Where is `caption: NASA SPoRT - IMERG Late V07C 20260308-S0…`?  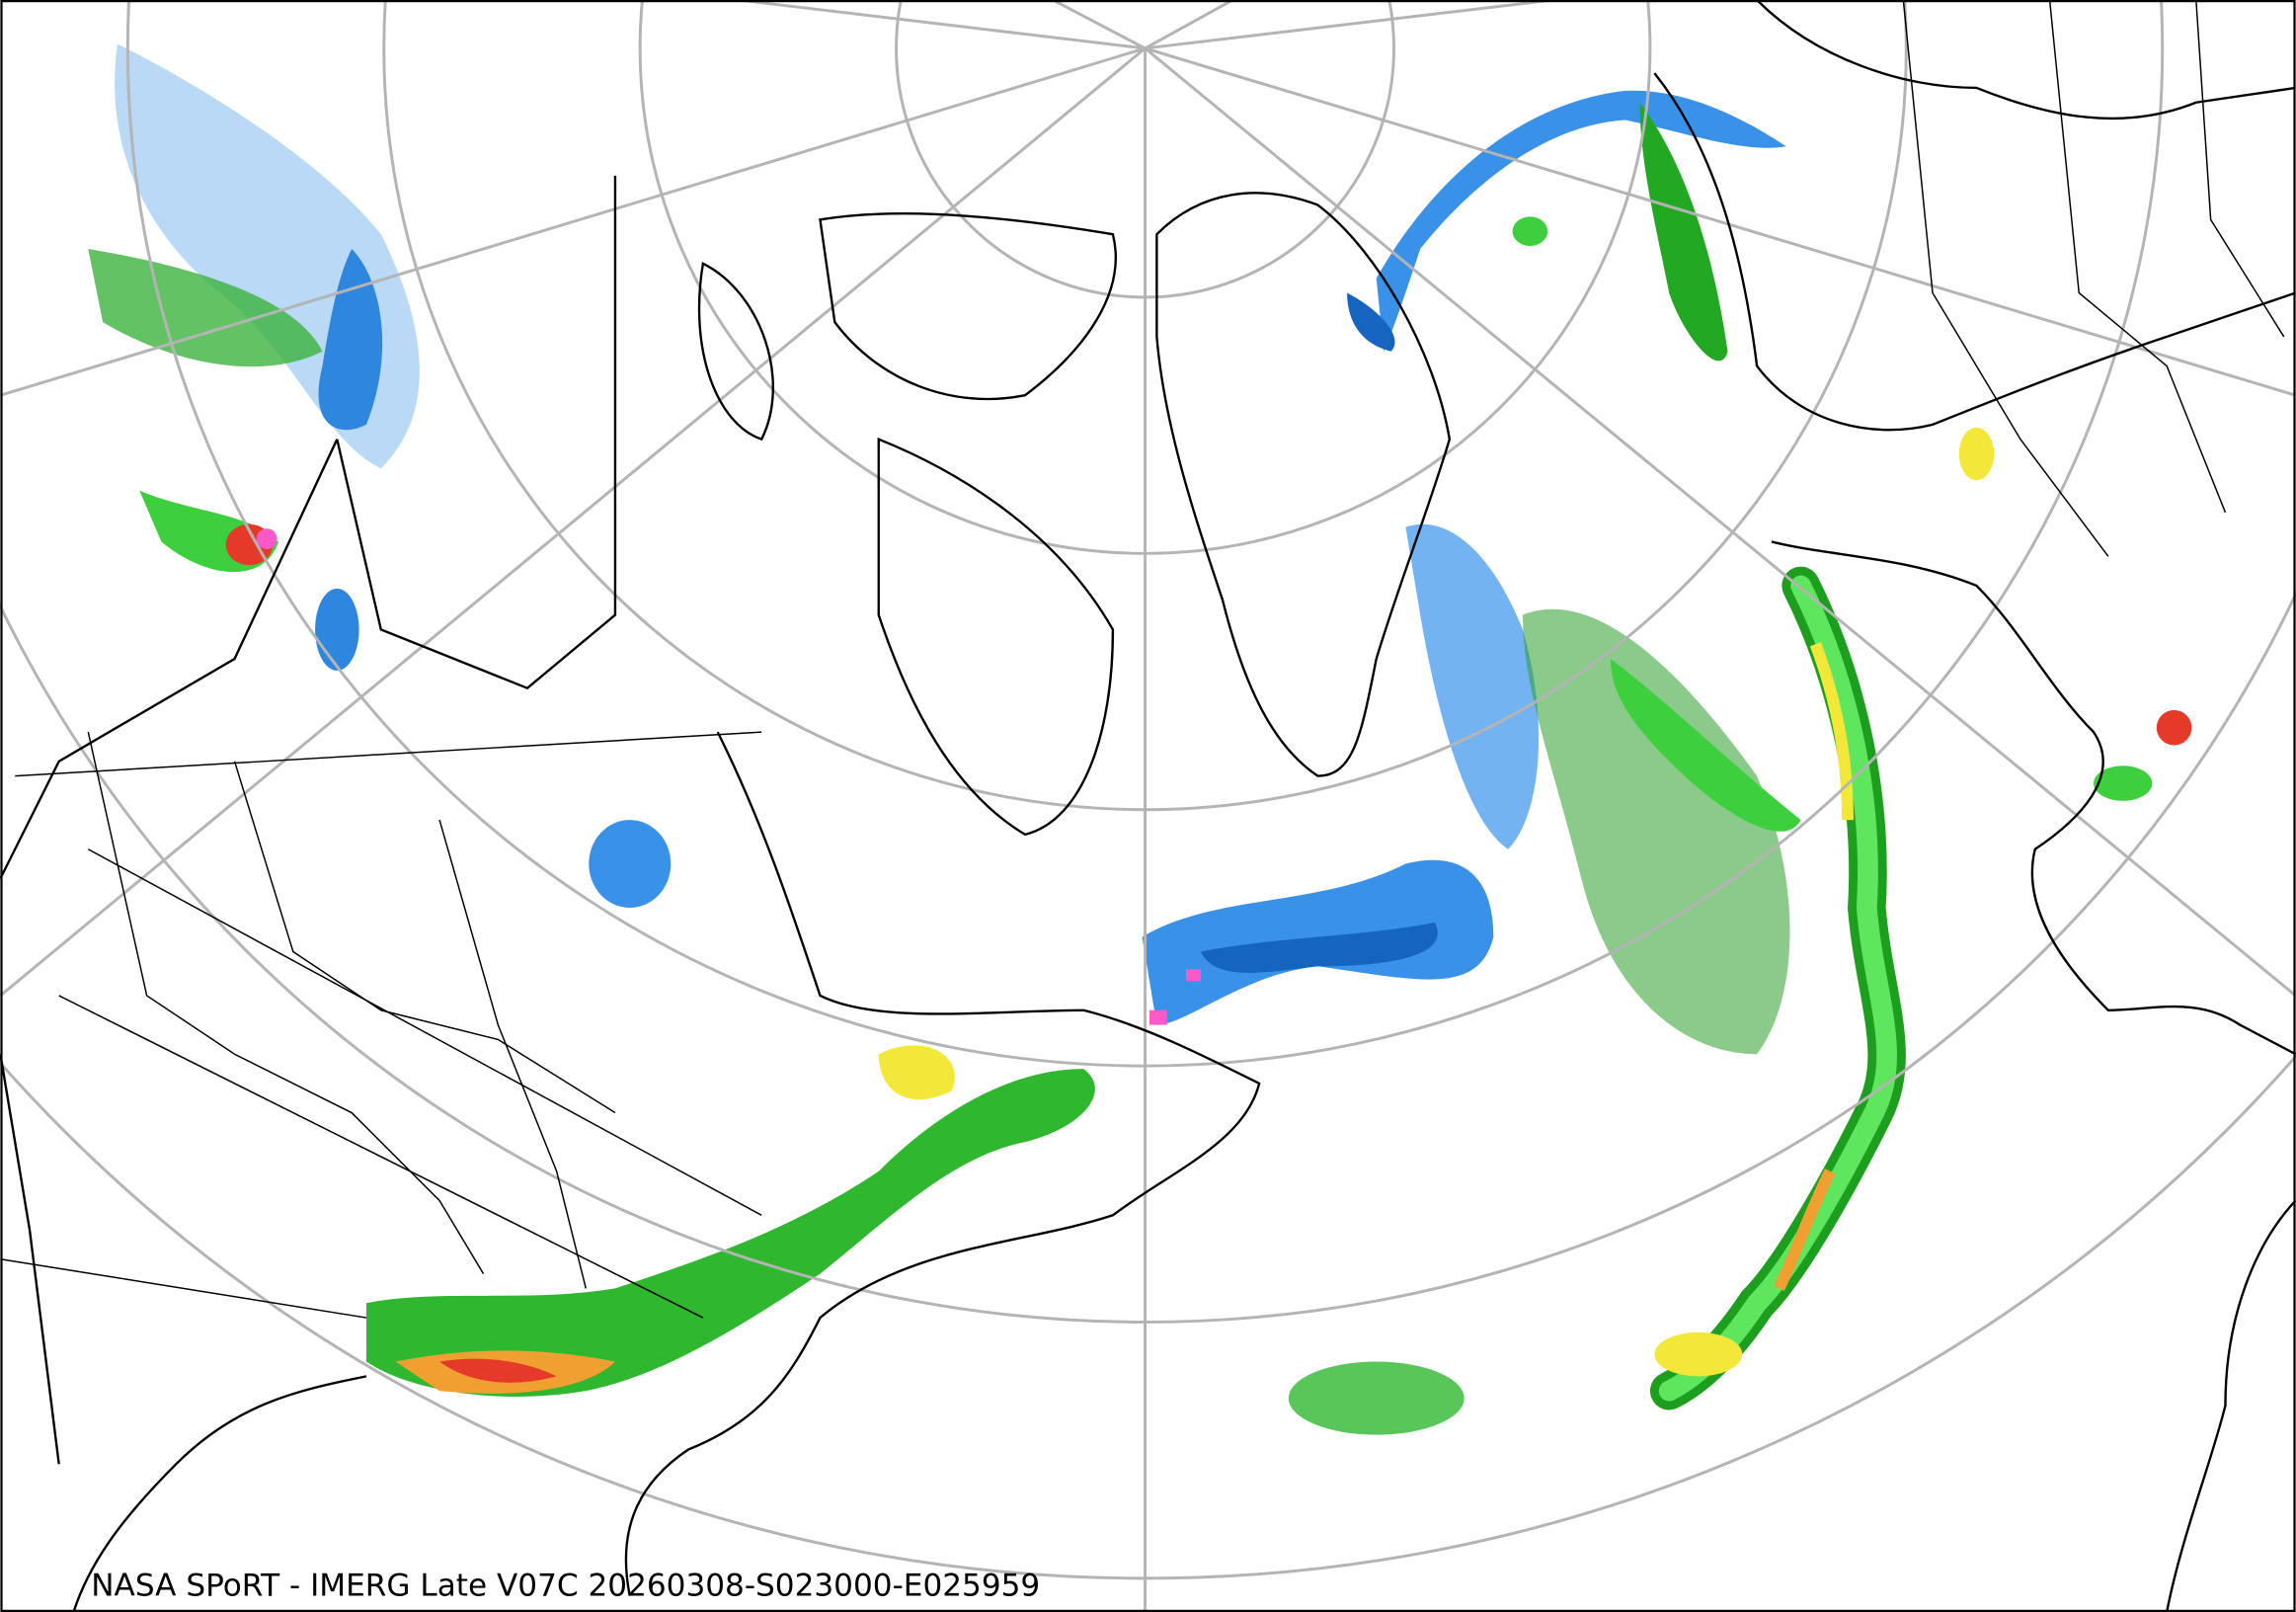 caption: NASA SPoRT - IMERG Late V07C 20260308-S0… is located at coordinates (566, 1586).